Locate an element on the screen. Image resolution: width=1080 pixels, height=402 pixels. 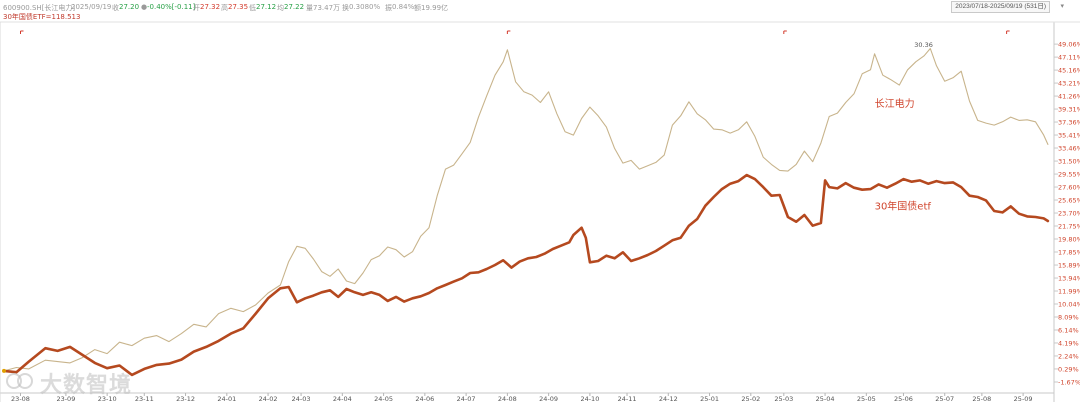
y-tick-label: 27.60% is located at coordinates (1069, 188).